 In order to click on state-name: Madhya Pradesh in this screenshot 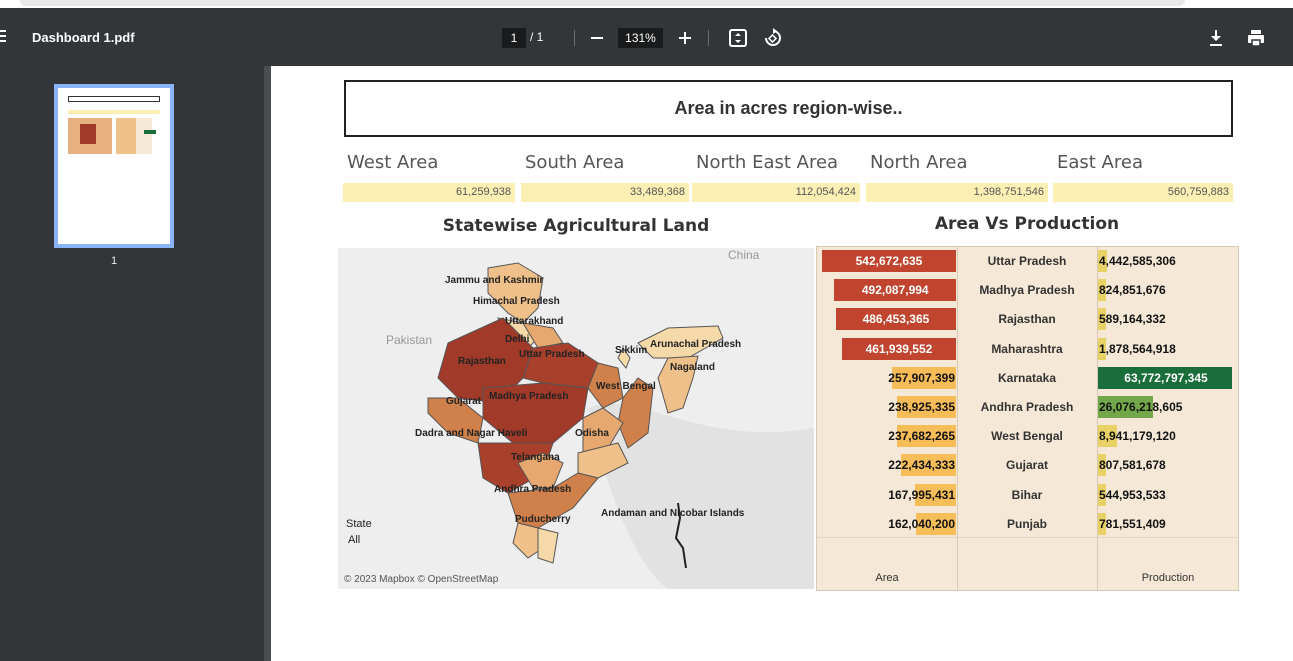, I will do `click(1027, 290)`.